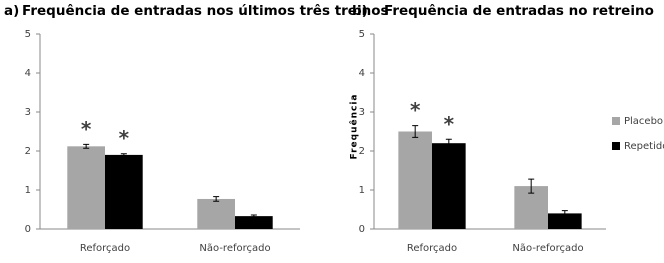 This screenshot has height=263, width=664. Describe the element at coordinates (519, 11) in the screenshot. I see `chart-title: Frequência de entradas no retreino` at that location.